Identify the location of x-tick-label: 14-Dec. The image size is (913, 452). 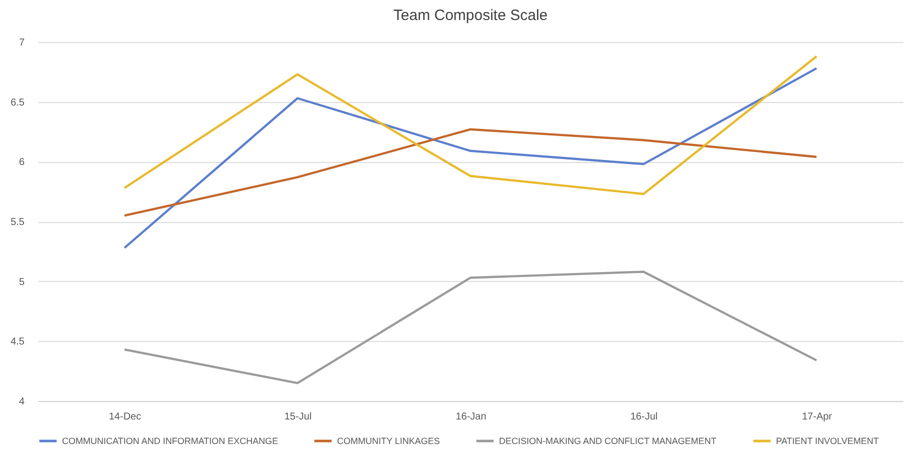
(125, 417).